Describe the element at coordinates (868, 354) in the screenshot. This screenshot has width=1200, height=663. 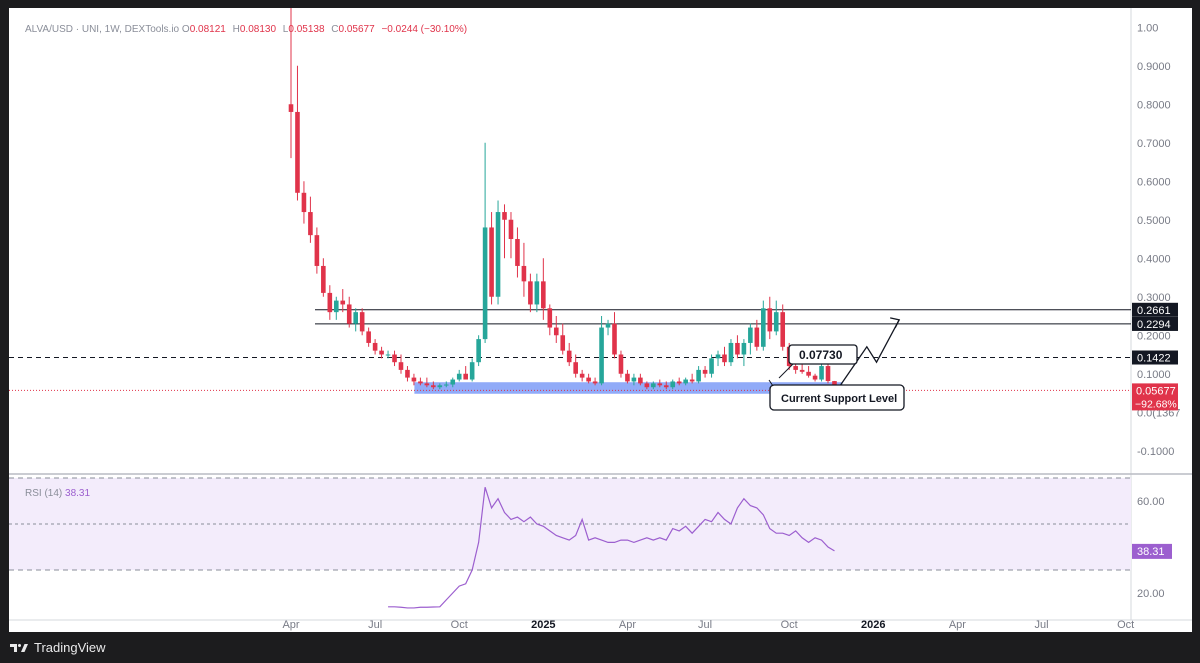
I see `projection-path` at that location.